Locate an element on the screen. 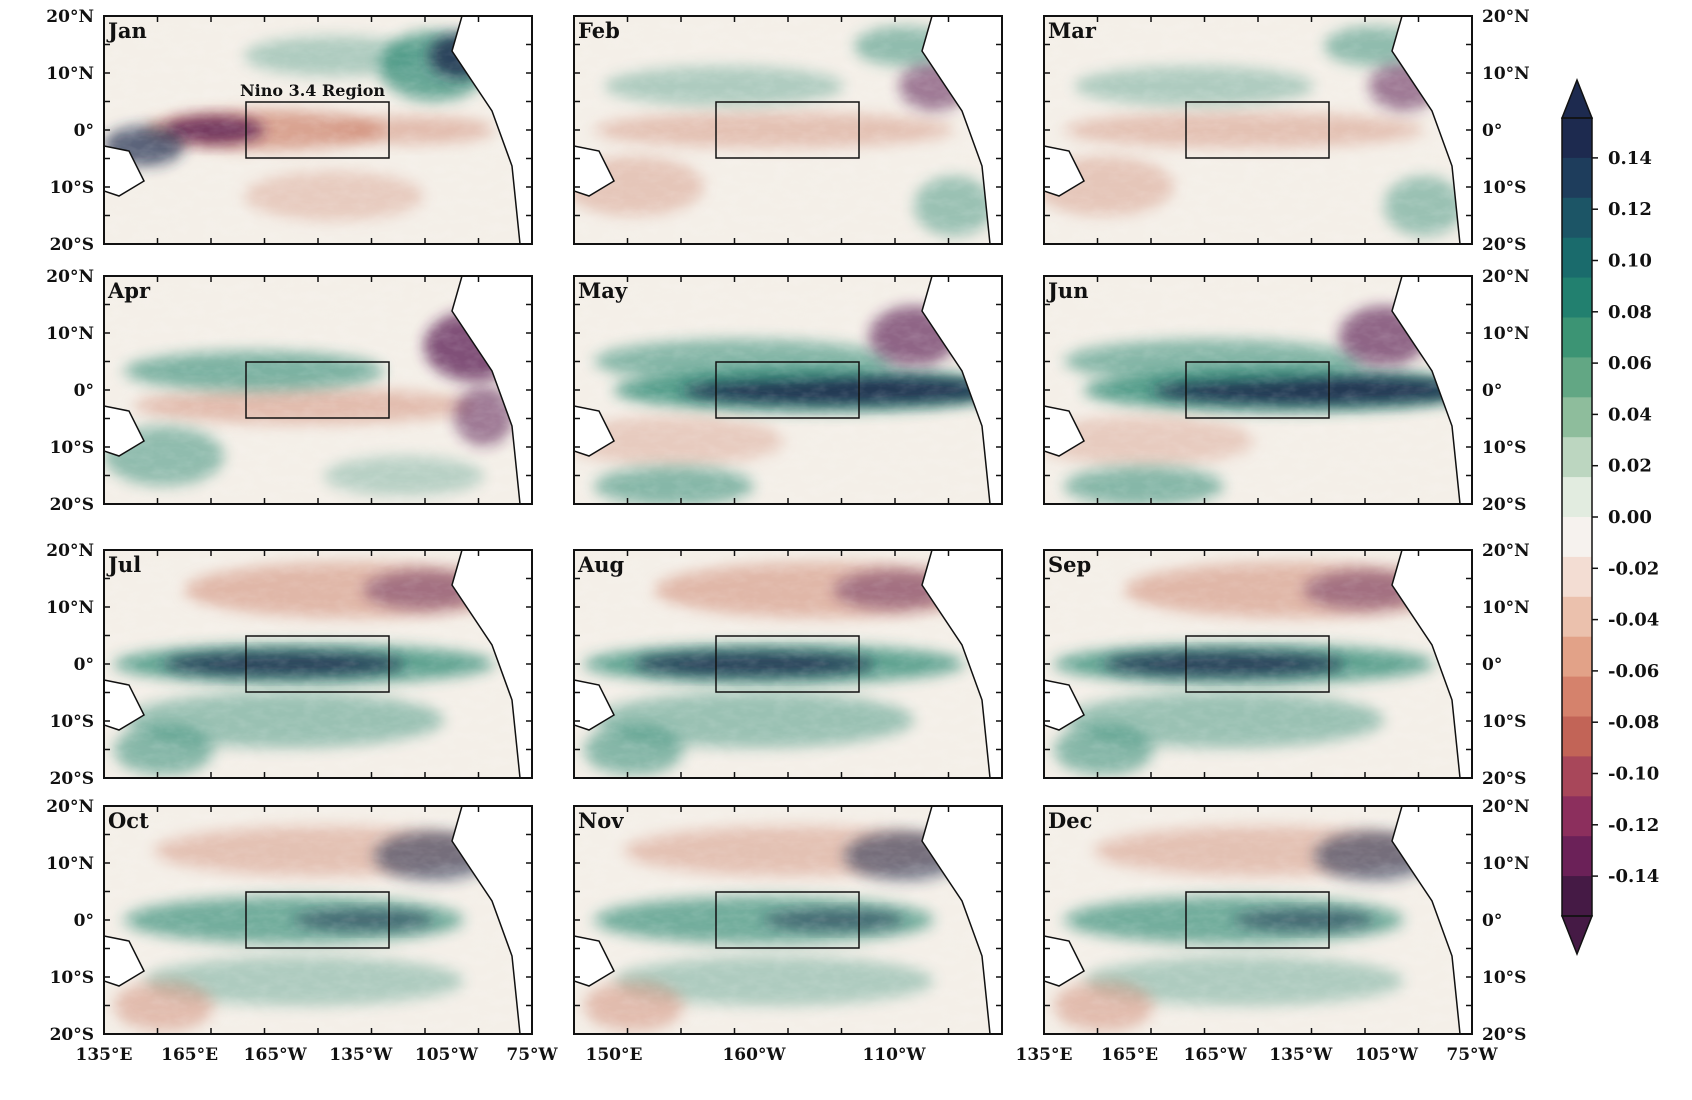  lon-label-right: 105°W is located at coordinates (1387, 1055).